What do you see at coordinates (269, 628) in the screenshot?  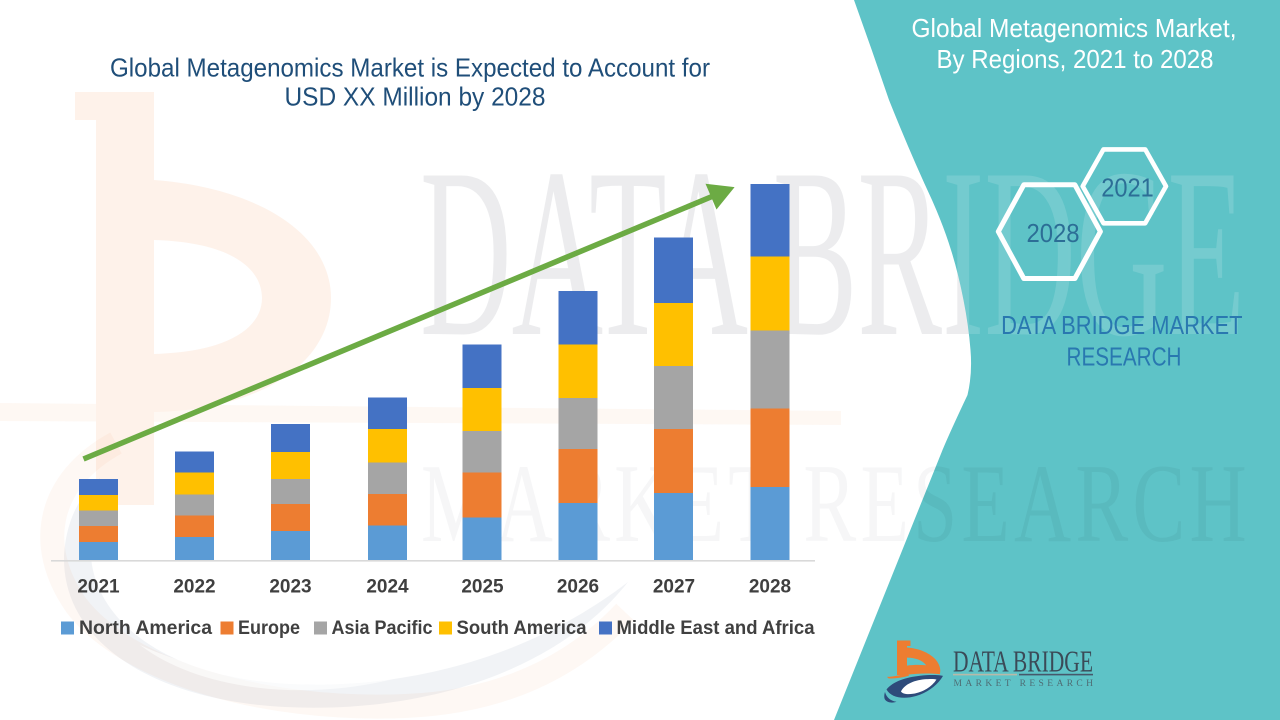 I see `svg-text: Europe` at bounding box center [269, 628].